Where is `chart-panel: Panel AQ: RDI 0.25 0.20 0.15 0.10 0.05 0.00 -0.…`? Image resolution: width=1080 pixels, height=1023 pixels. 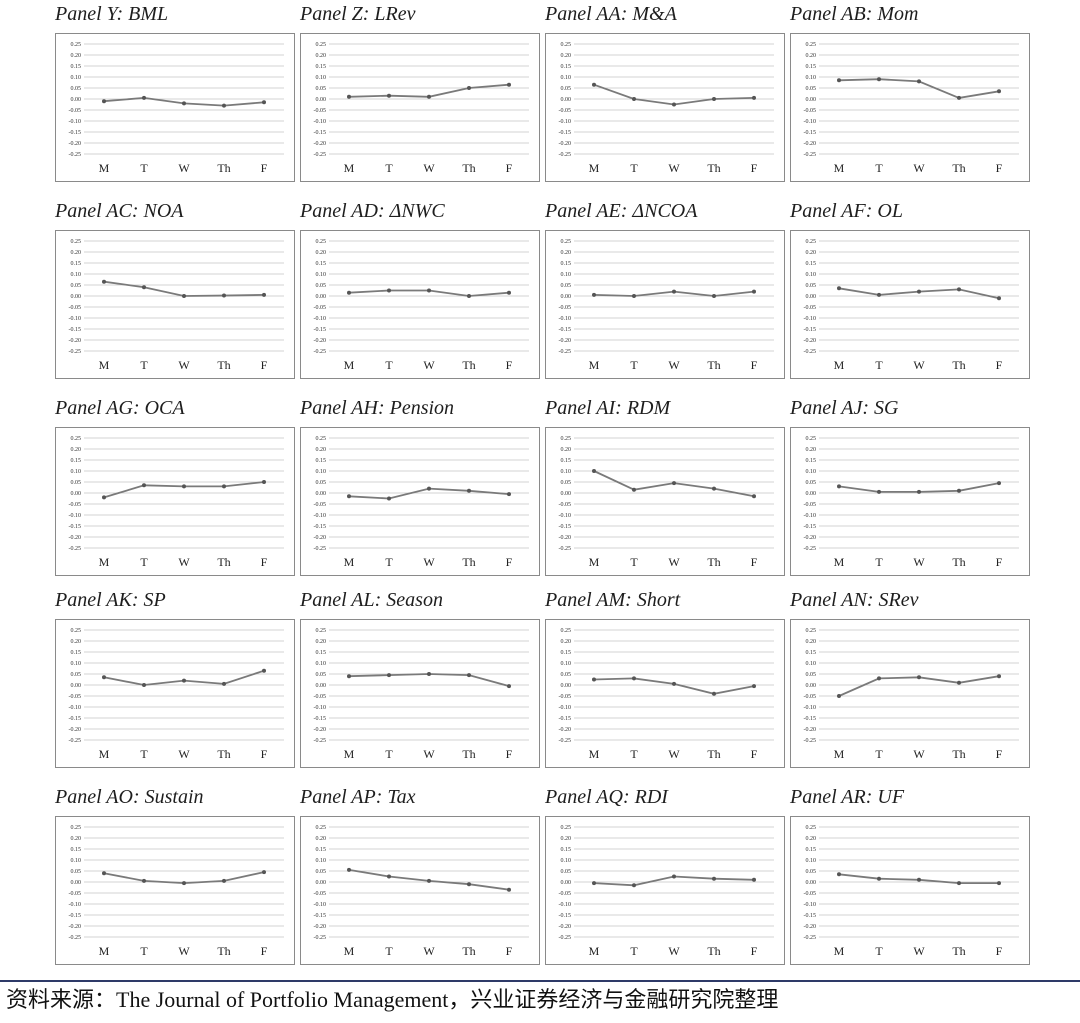 chart-panel: Panel AQ: RDI 0.25 0.20 0.15 0.10 0.05 0.00 -0.… is located at coordinates (665, 875).